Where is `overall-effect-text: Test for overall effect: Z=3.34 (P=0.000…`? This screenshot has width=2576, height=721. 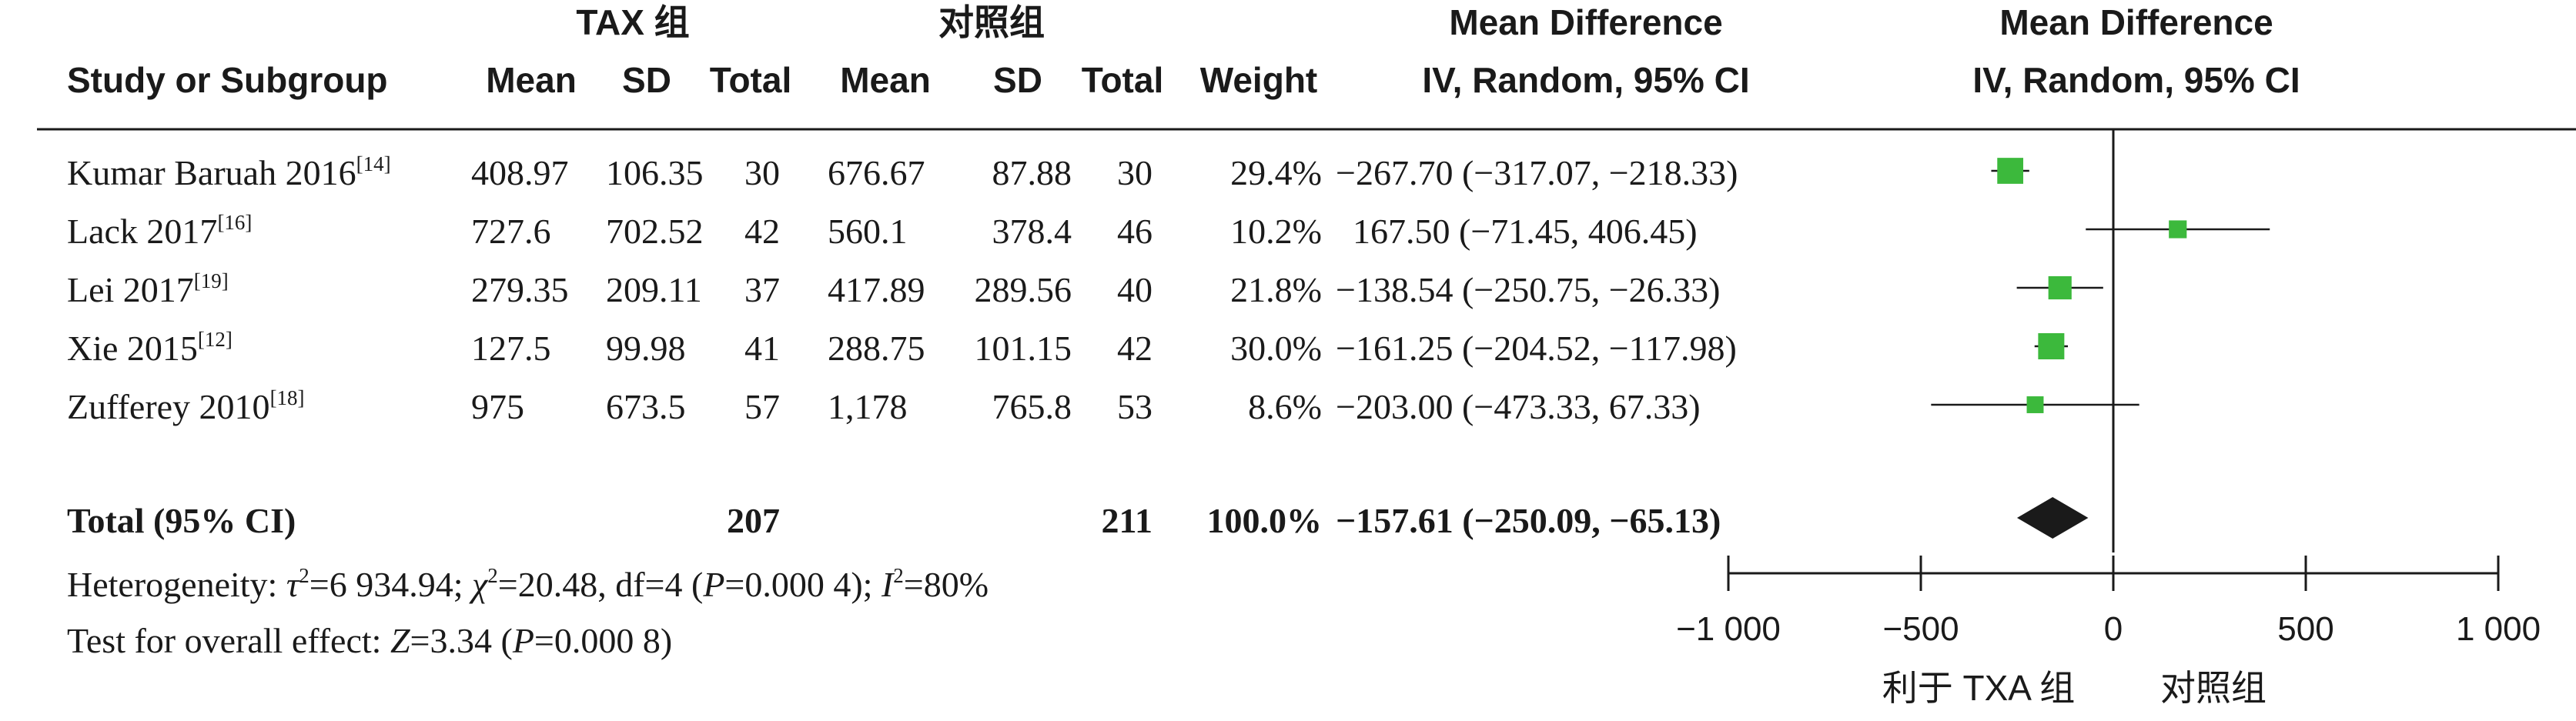
overall-effect-text: Test for overall effect: Z=3.34 (P=0.000… is located at coordinates (370, 641).